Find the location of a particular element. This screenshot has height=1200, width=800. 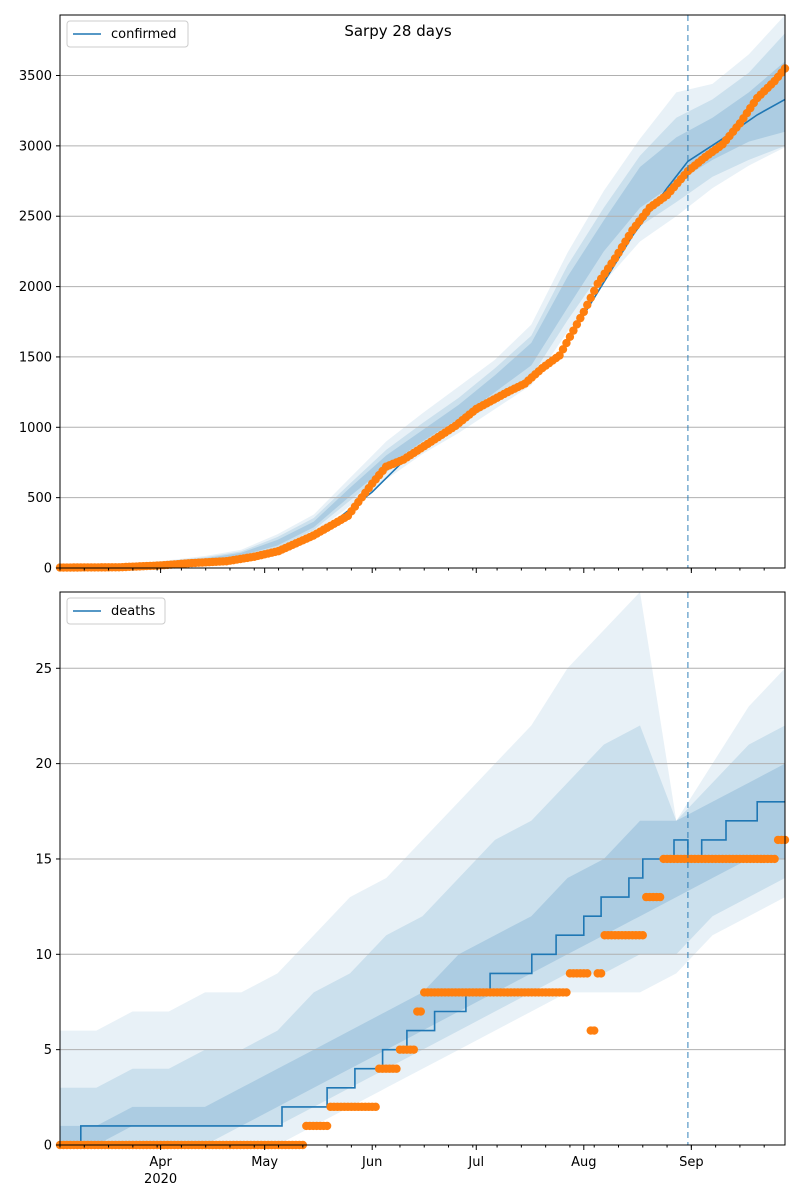

y-tick-label: 5 is located at coordinates (48, 1050).